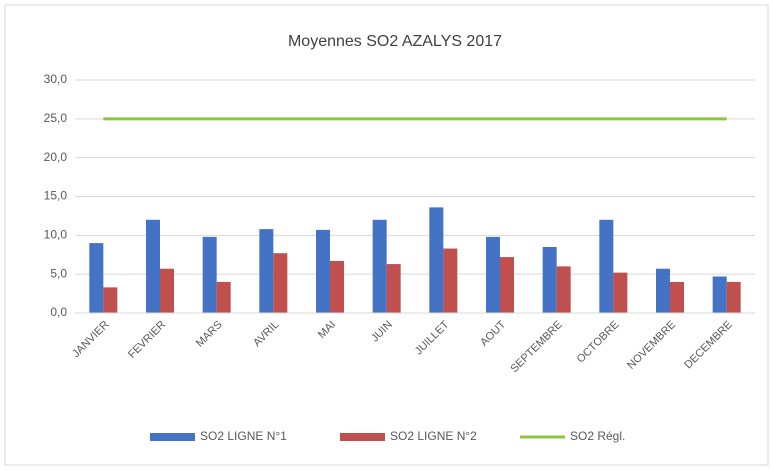 The image size is (773, 470). Describe the element at coordinates (597, 436) in the screenshot. I see `legend-label: SO2 Régl.` at that location.